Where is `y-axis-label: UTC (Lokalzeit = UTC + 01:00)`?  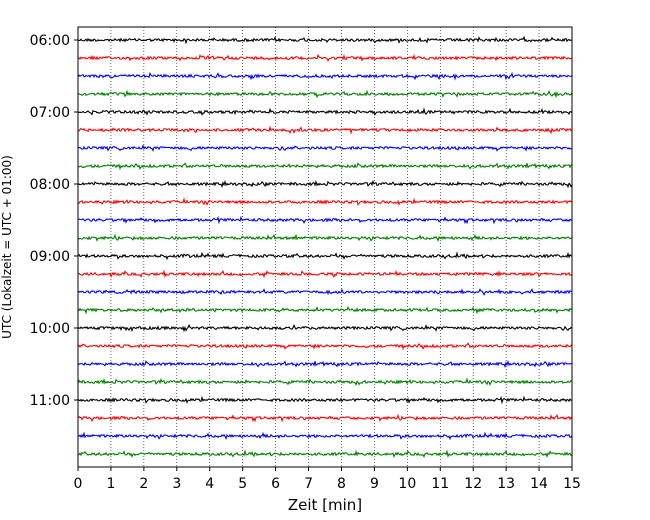 y-axis-label: UTC (Lokalzeit = UTC + 01:00) is located at coordinates (7, 247).